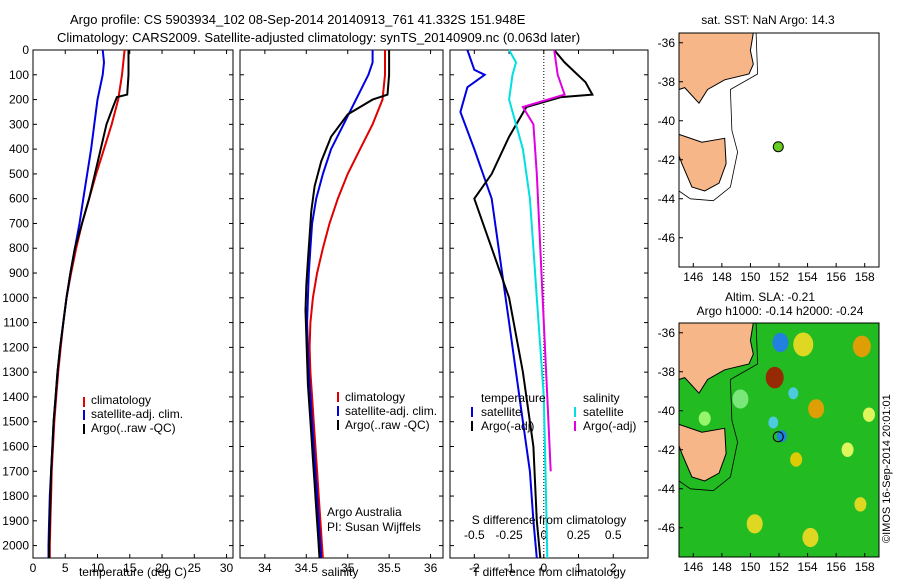 This screenshot has width=900, height=580. I want to click on difference-xlabel-top: S difference from climatology, so click(549, 520).